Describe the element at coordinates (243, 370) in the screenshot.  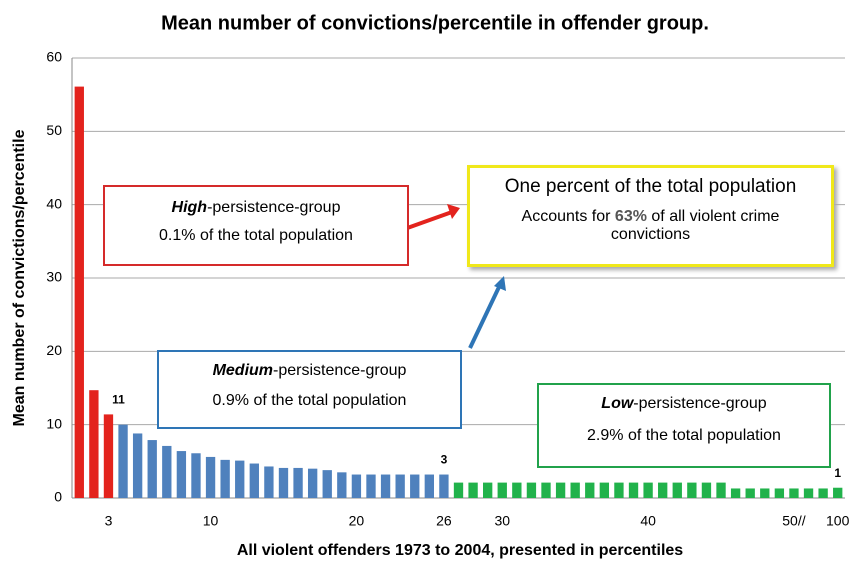
I see `group-emph: Medium` at that location.